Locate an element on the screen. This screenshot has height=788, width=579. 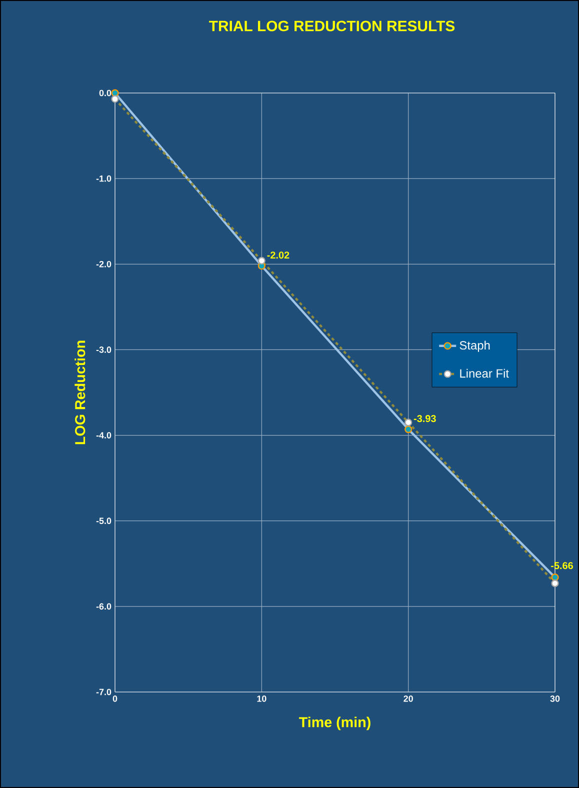
y-axis-title: LOG Reduction is located at coordinates (80, 392).